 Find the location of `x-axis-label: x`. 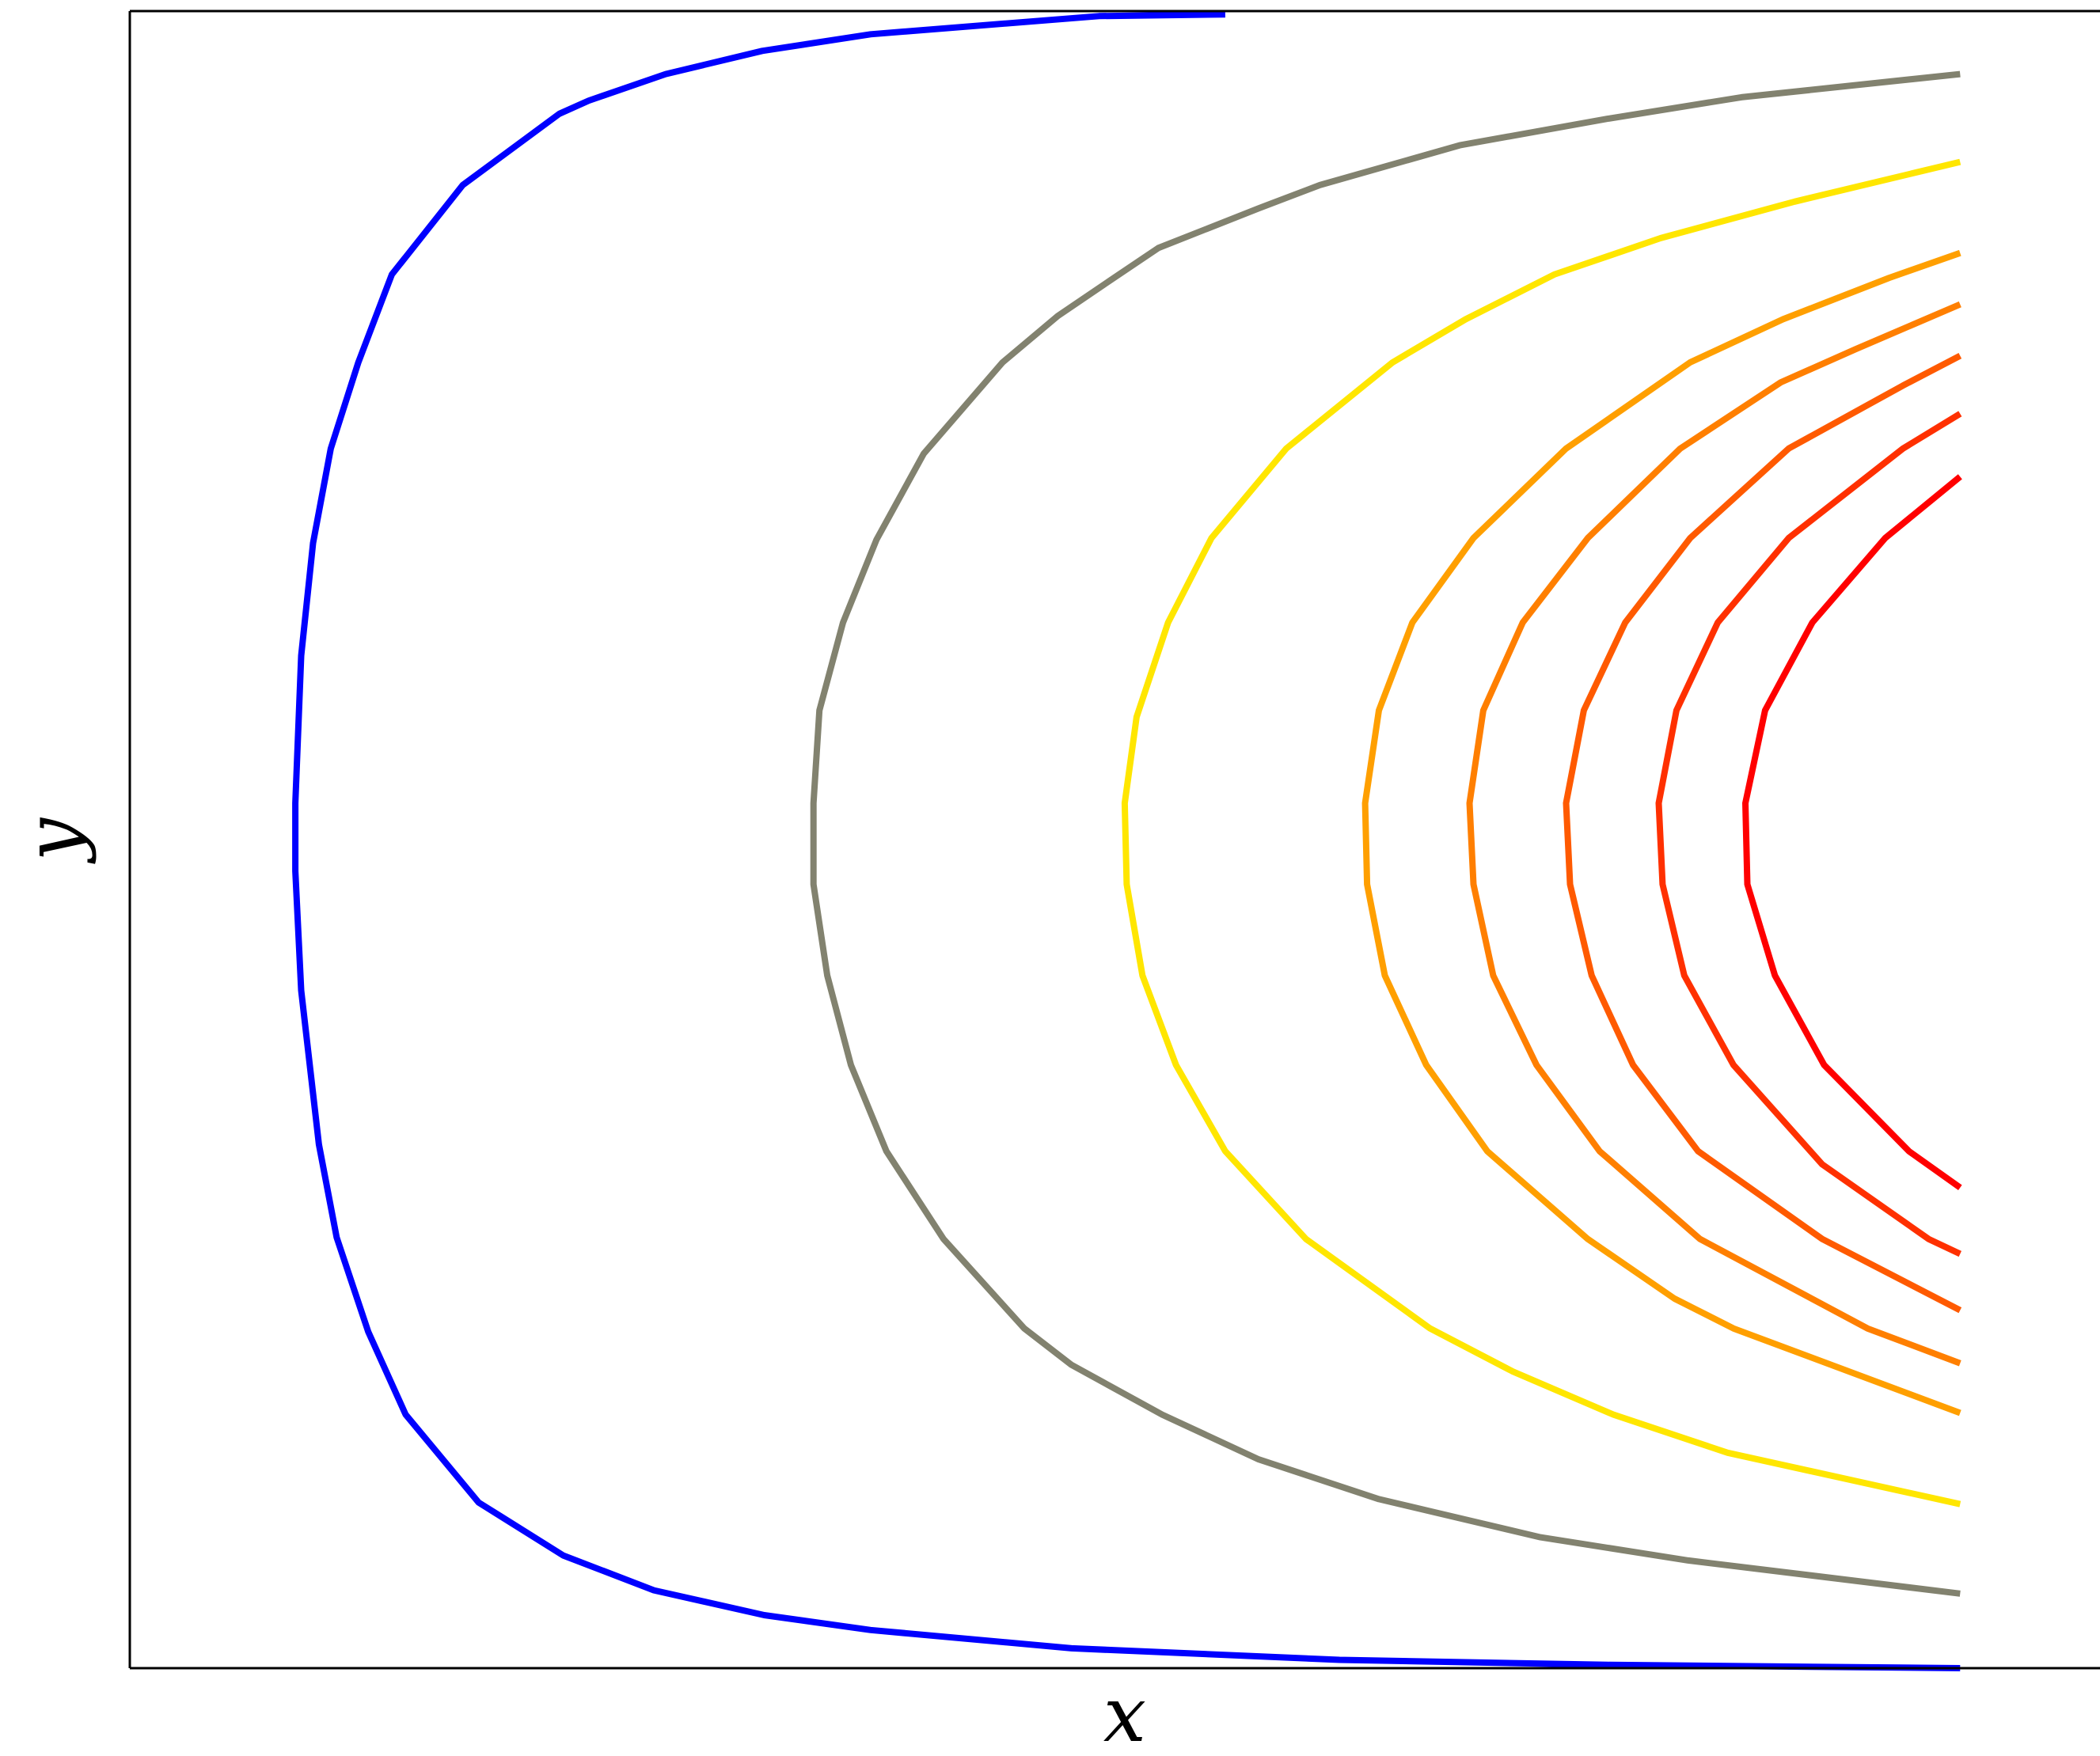

x-axis-label: x is located at coordinates (1124, 1713).